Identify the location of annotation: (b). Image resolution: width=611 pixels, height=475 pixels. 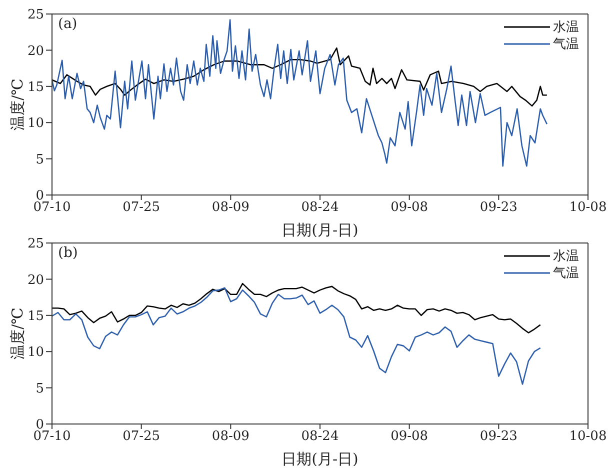
(68, 253).